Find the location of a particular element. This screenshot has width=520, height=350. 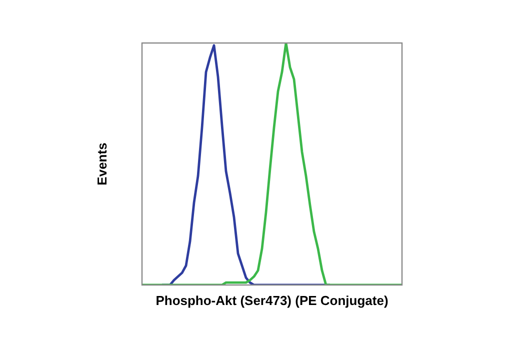

x-axis-title: Phospho-Akt (Ser473) (PE Conjugate) is located at coordinates (272, 300).